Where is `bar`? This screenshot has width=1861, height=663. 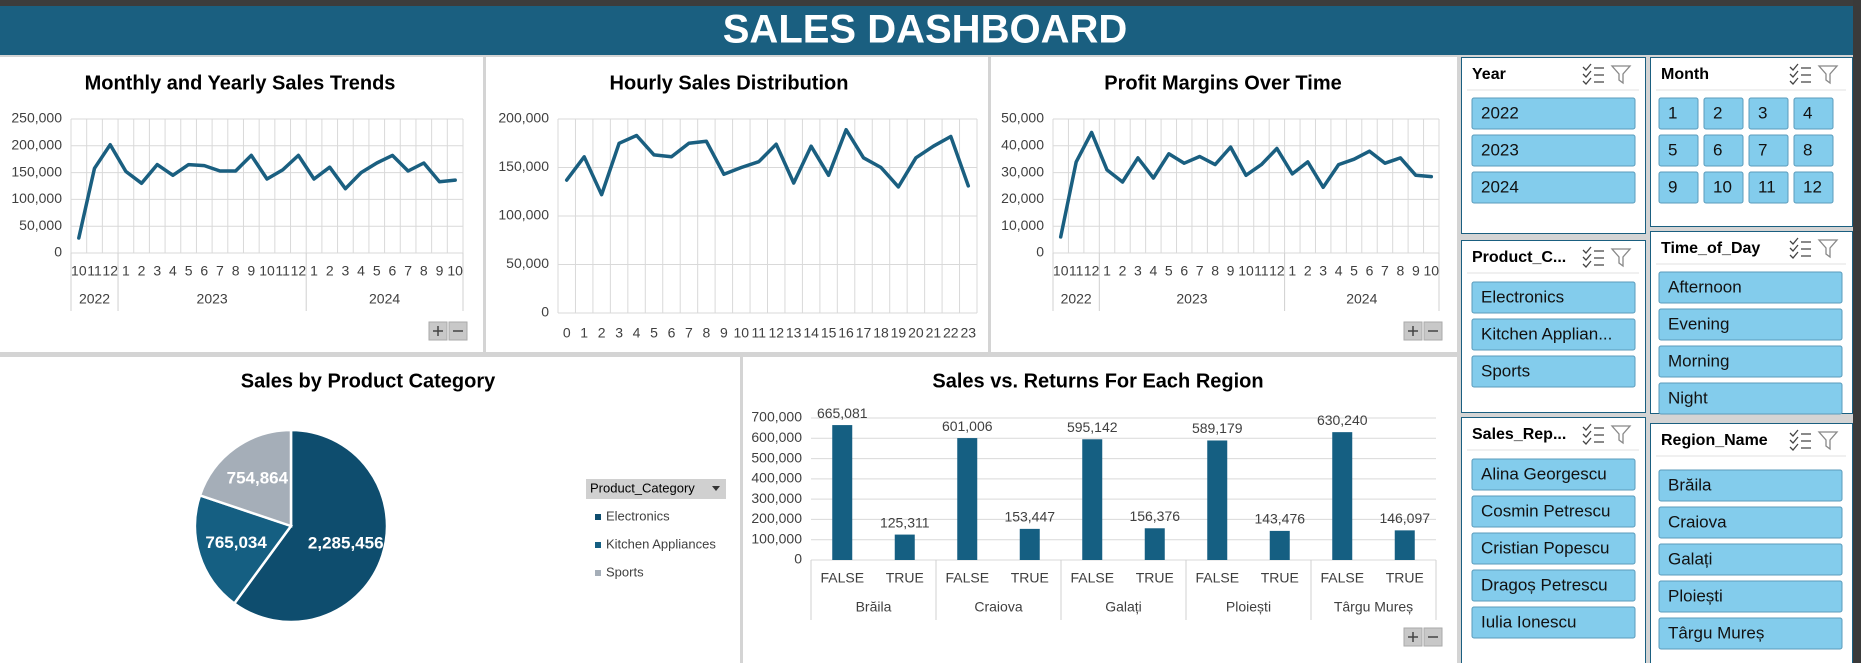 bar is located at coordinates (1029, 544).